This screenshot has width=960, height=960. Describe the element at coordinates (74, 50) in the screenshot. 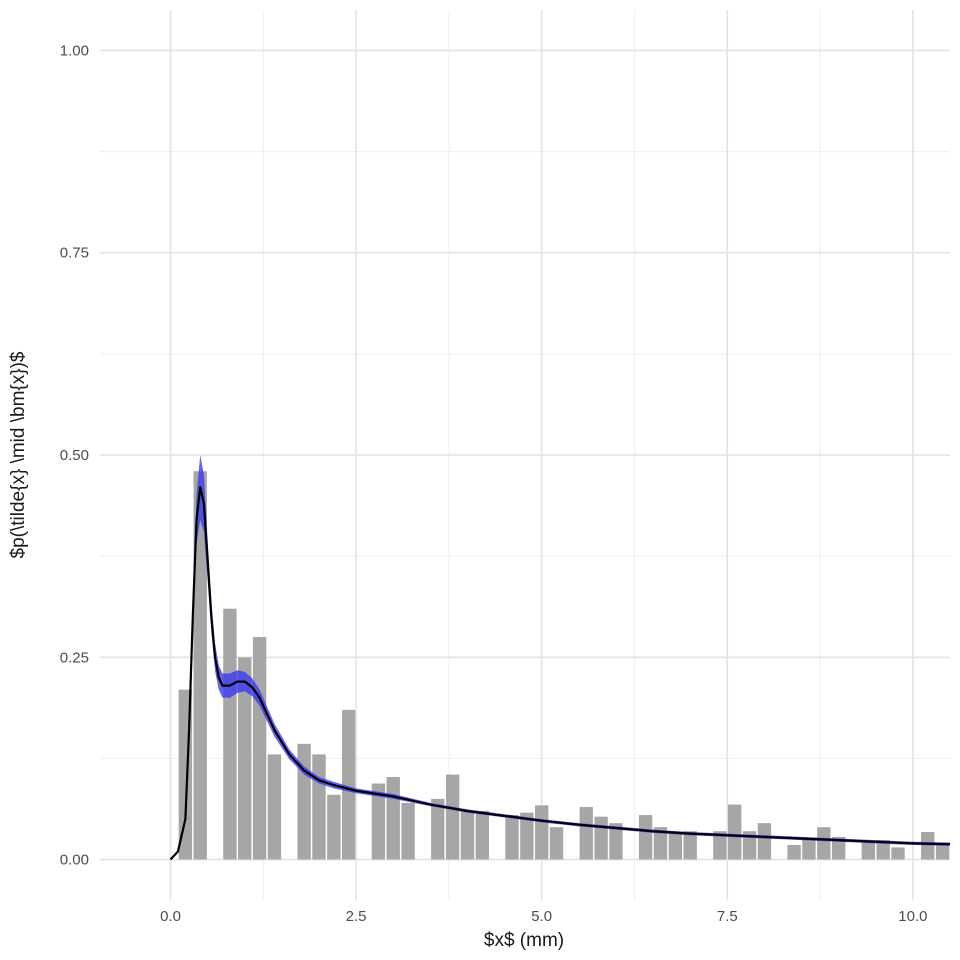

I see `y-tick-label: 1.00` at that location.